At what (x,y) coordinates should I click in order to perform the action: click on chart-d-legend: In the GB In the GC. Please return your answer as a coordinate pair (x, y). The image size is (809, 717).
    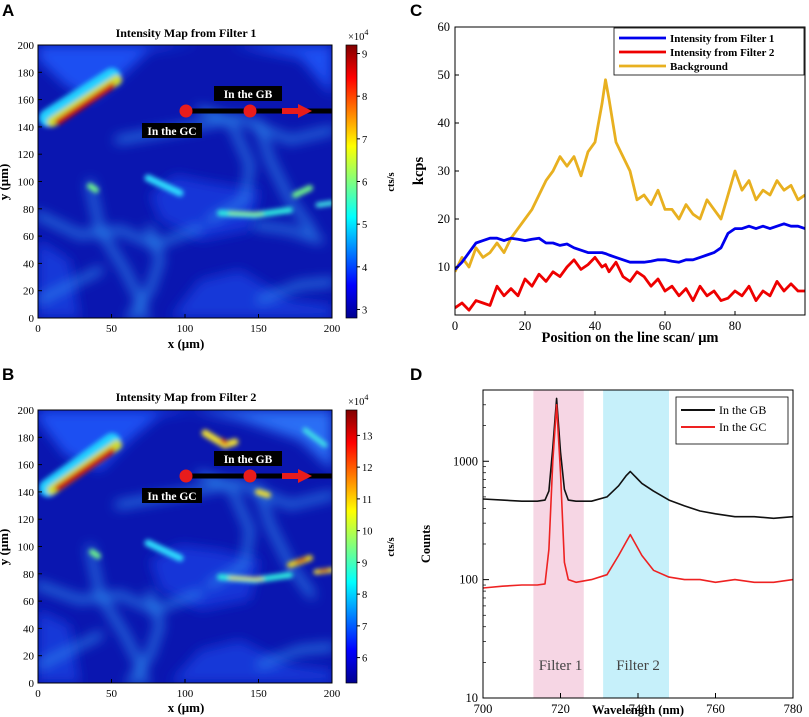
    Looking at the image, I should click on (732, 420).